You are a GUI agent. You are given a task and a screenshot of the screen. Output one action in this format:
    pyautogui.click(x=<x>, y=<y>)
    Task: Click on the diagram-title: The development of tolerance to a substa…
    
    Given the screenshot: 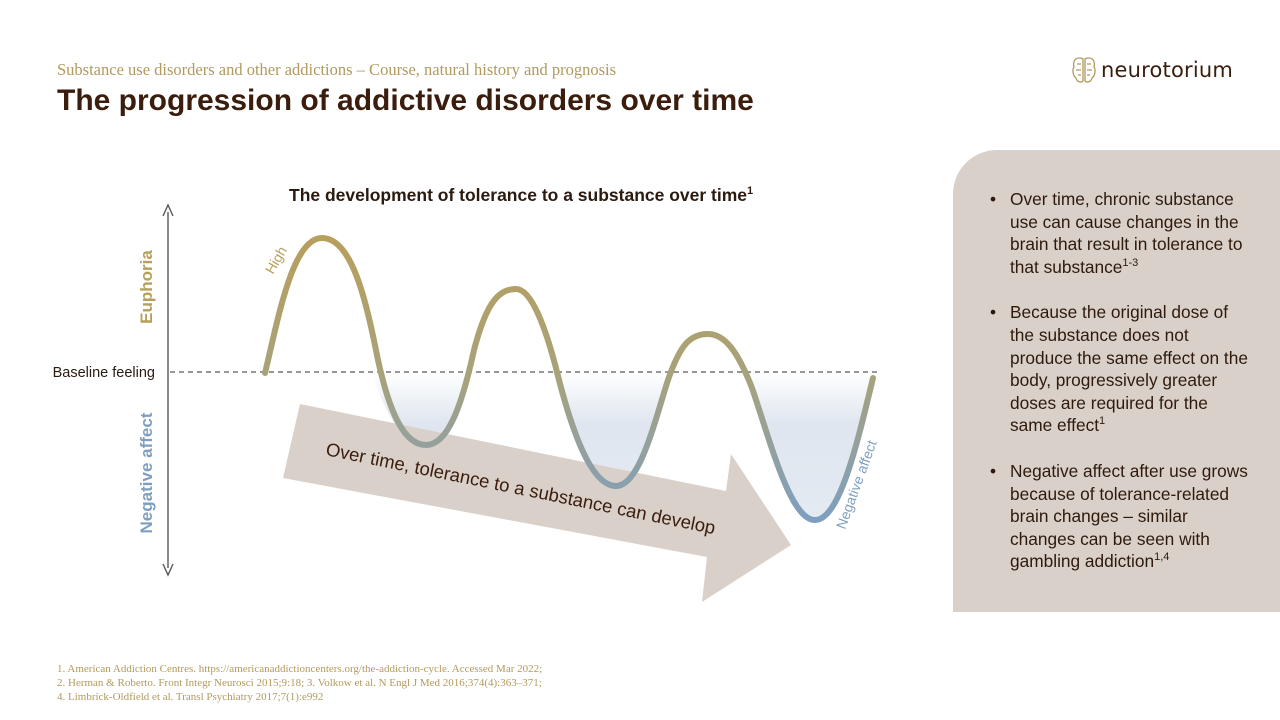 What is the action you would take?
    pyautogui.click(x=521, y=195)
    